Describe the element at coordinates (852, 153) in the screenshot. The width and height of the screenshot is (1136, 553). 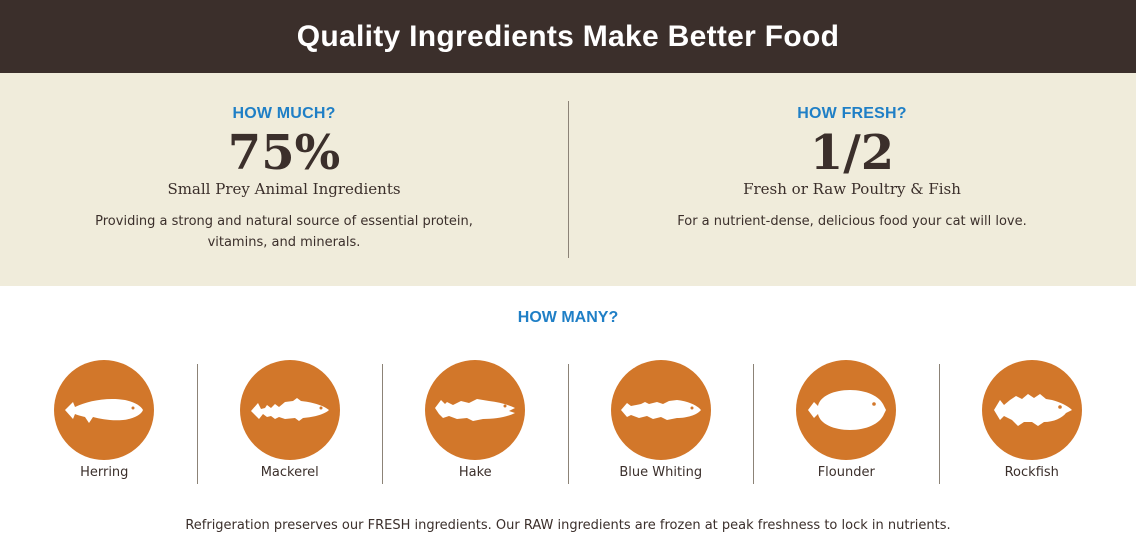
I see `stat-value: 1/2` at that location.